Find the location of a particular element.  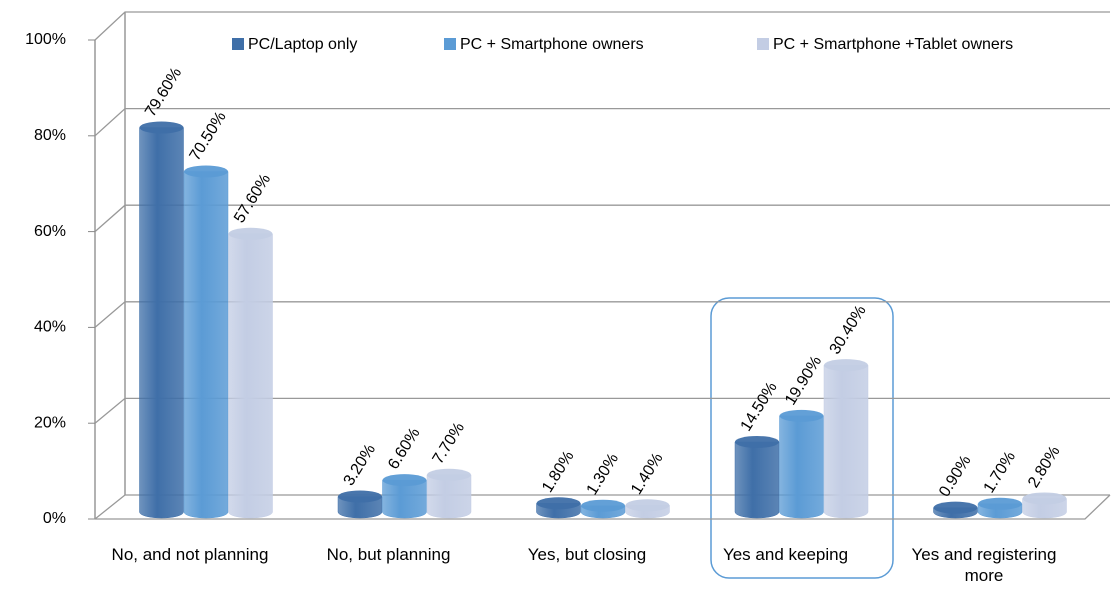

value-label: 19.90% is located at coordinates (803, 380).